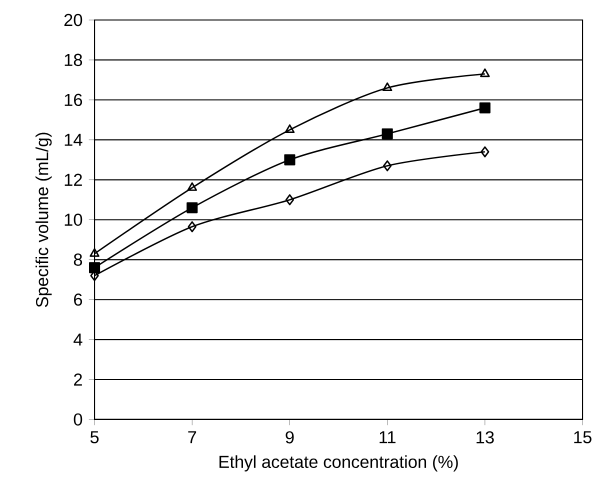 The width and height of the screenshot is (600, 494). What do you see at coordinates (583, 437) in the screenshot?
I see `x-tick-label: 15` at bounding box center [583, 437].